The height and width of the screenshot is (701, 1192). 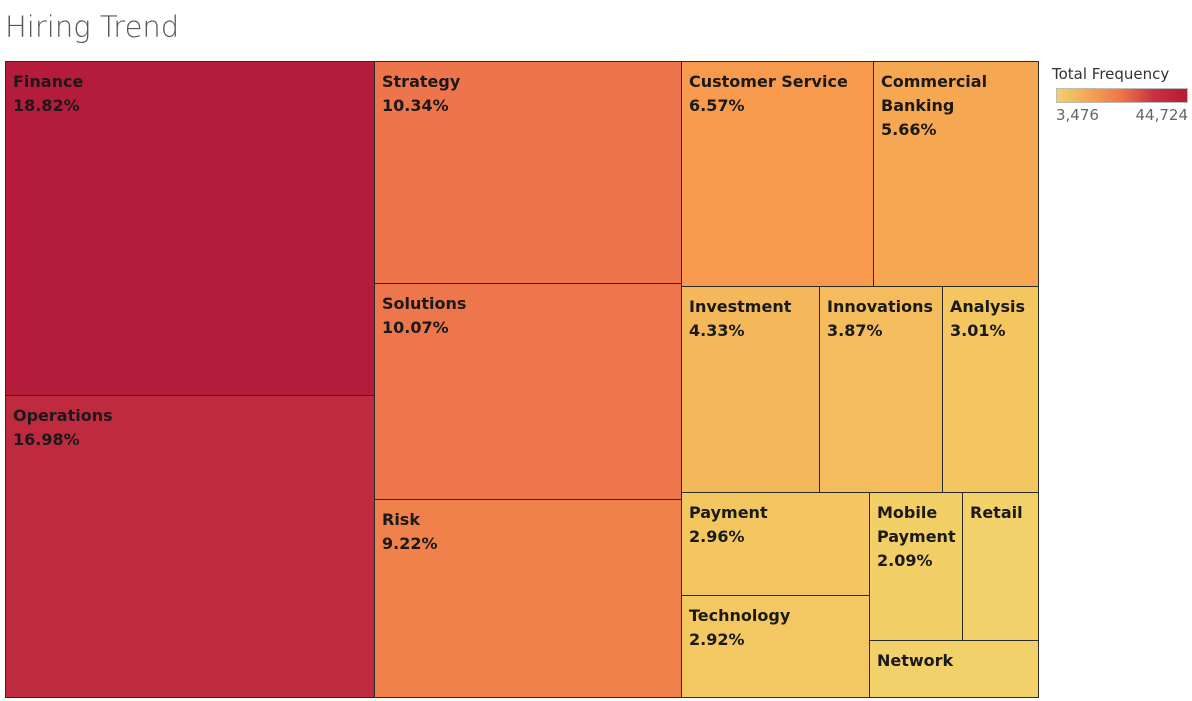 I want to click on tile-name-label: Operations, so click(x=63, y=415).